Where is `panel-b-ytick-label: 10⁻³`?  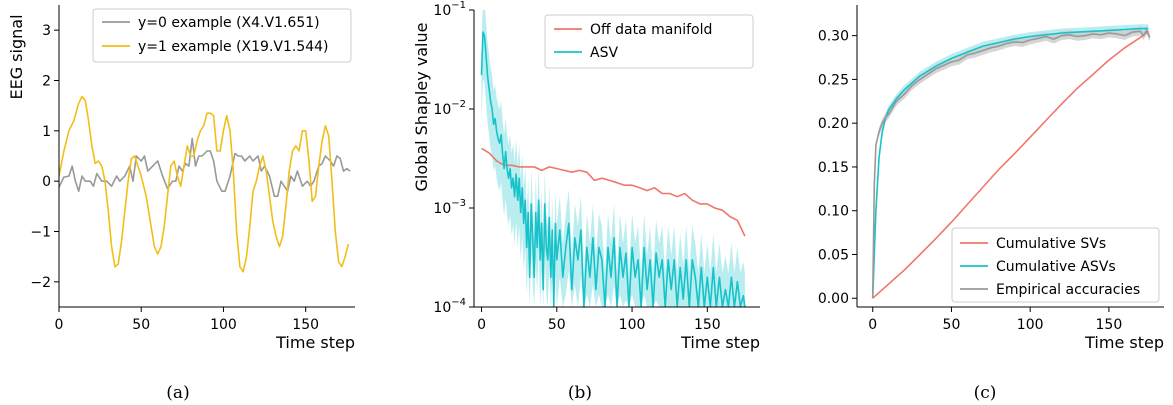 panel-b-ytick-label: 10⁻³ is located at coordinates (449, 207).